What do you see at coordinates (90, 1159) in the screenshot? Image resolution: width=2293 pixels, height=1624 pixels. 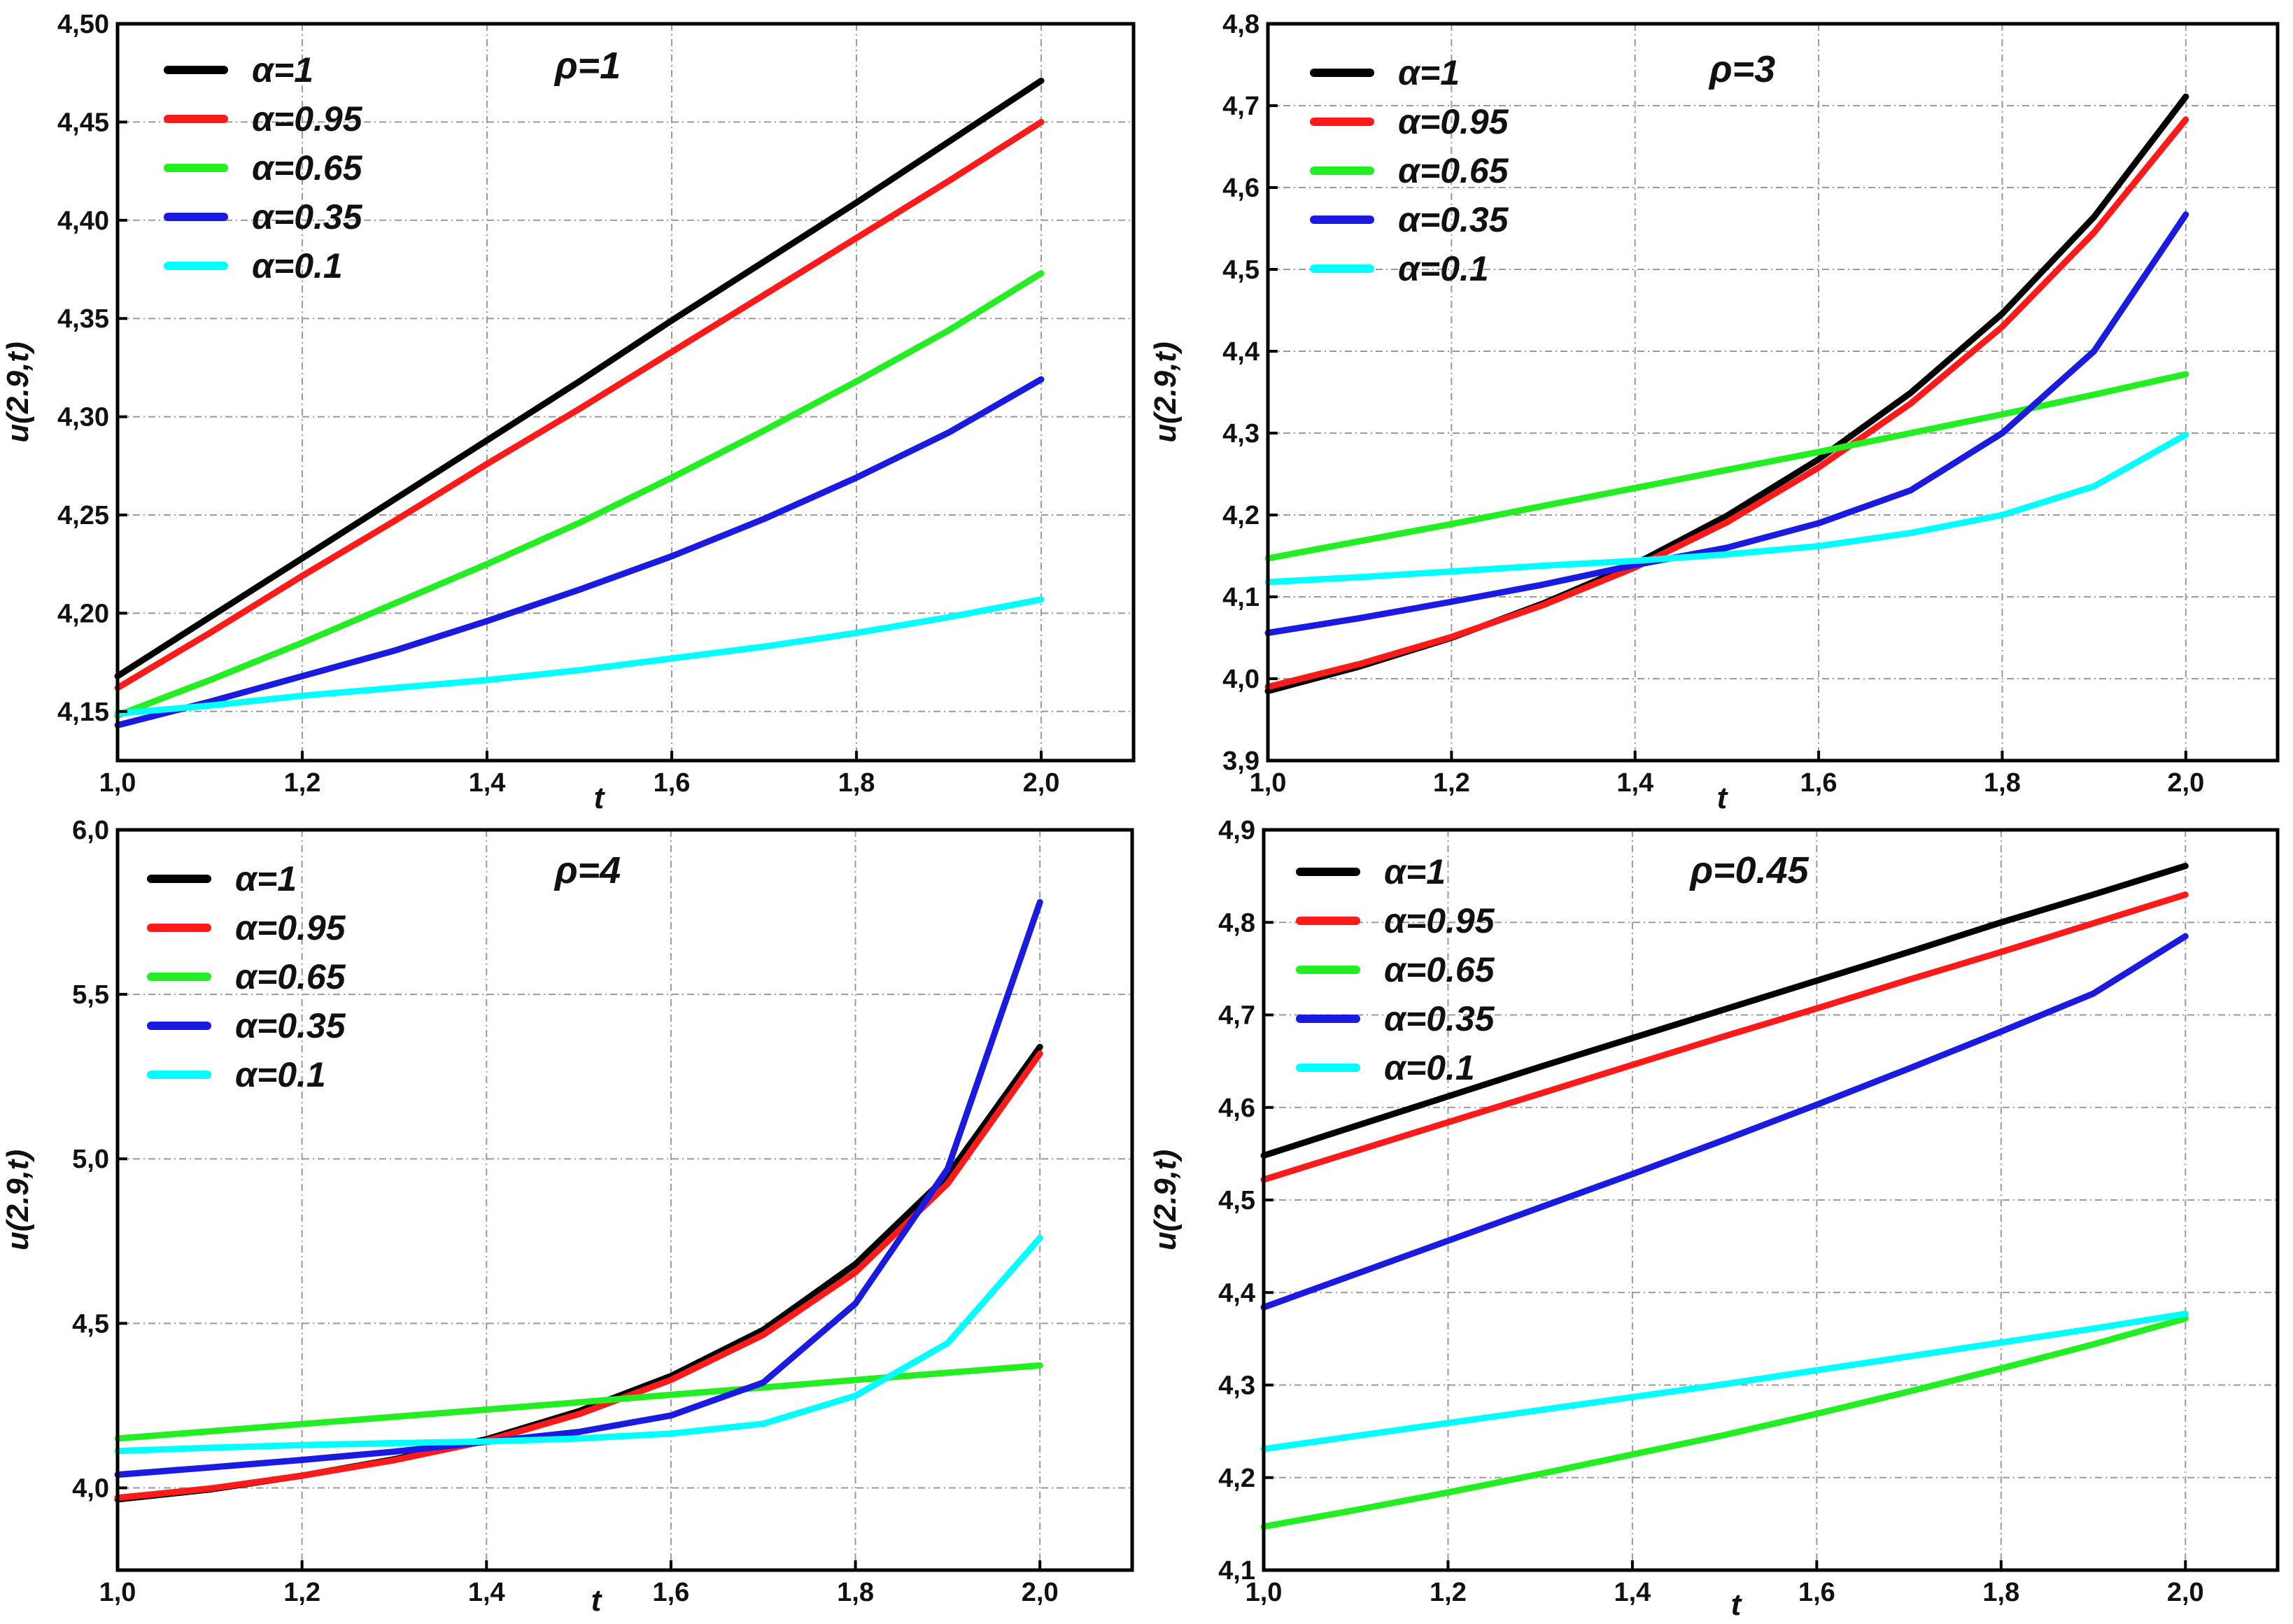 I see `y-tick-label: 5,0` at bounding box center [90, 1159].